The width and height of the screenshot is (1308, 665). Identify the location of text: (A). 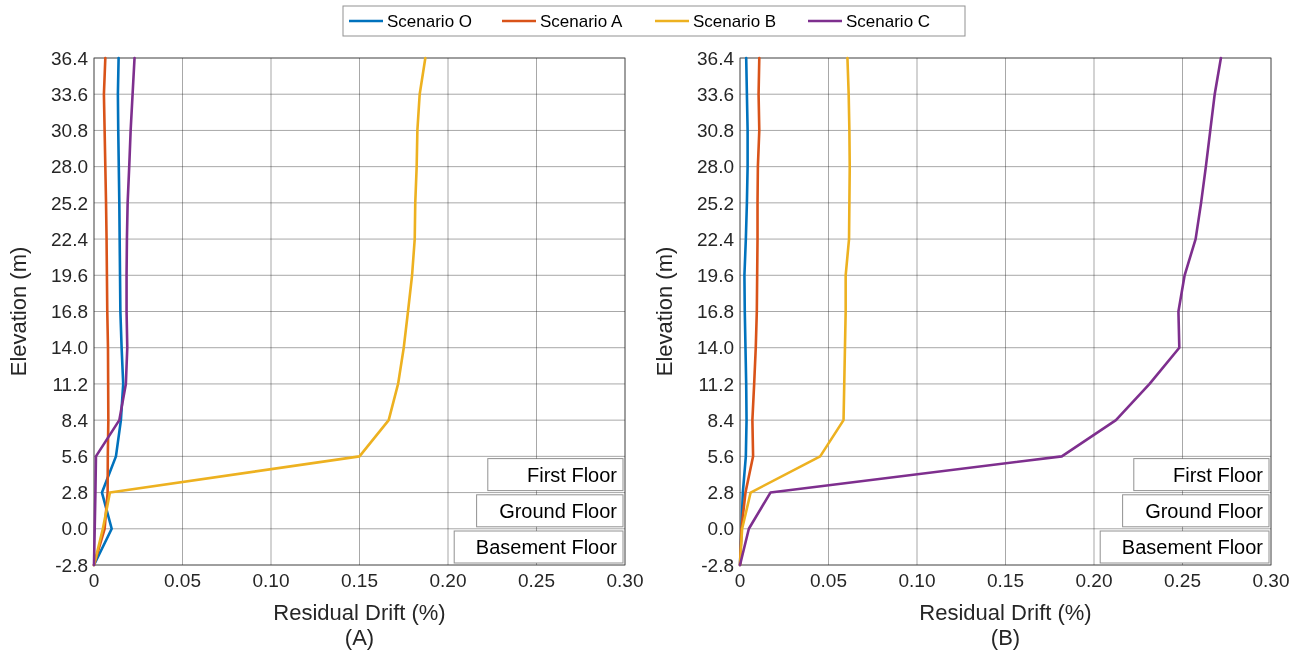
(359, 637).